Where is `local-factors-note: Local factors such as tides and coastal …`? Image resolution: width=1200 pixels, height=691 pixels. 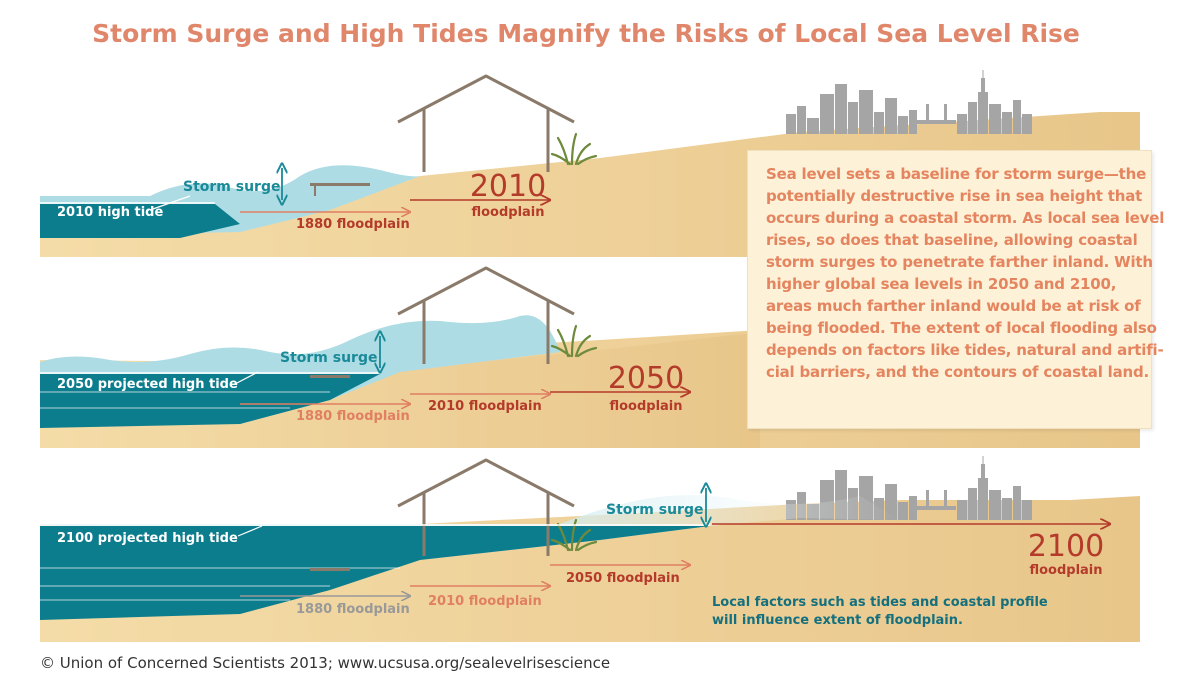 local-factors-note: Local factors such as tides and coastal … is located at coordinates (882, 611).